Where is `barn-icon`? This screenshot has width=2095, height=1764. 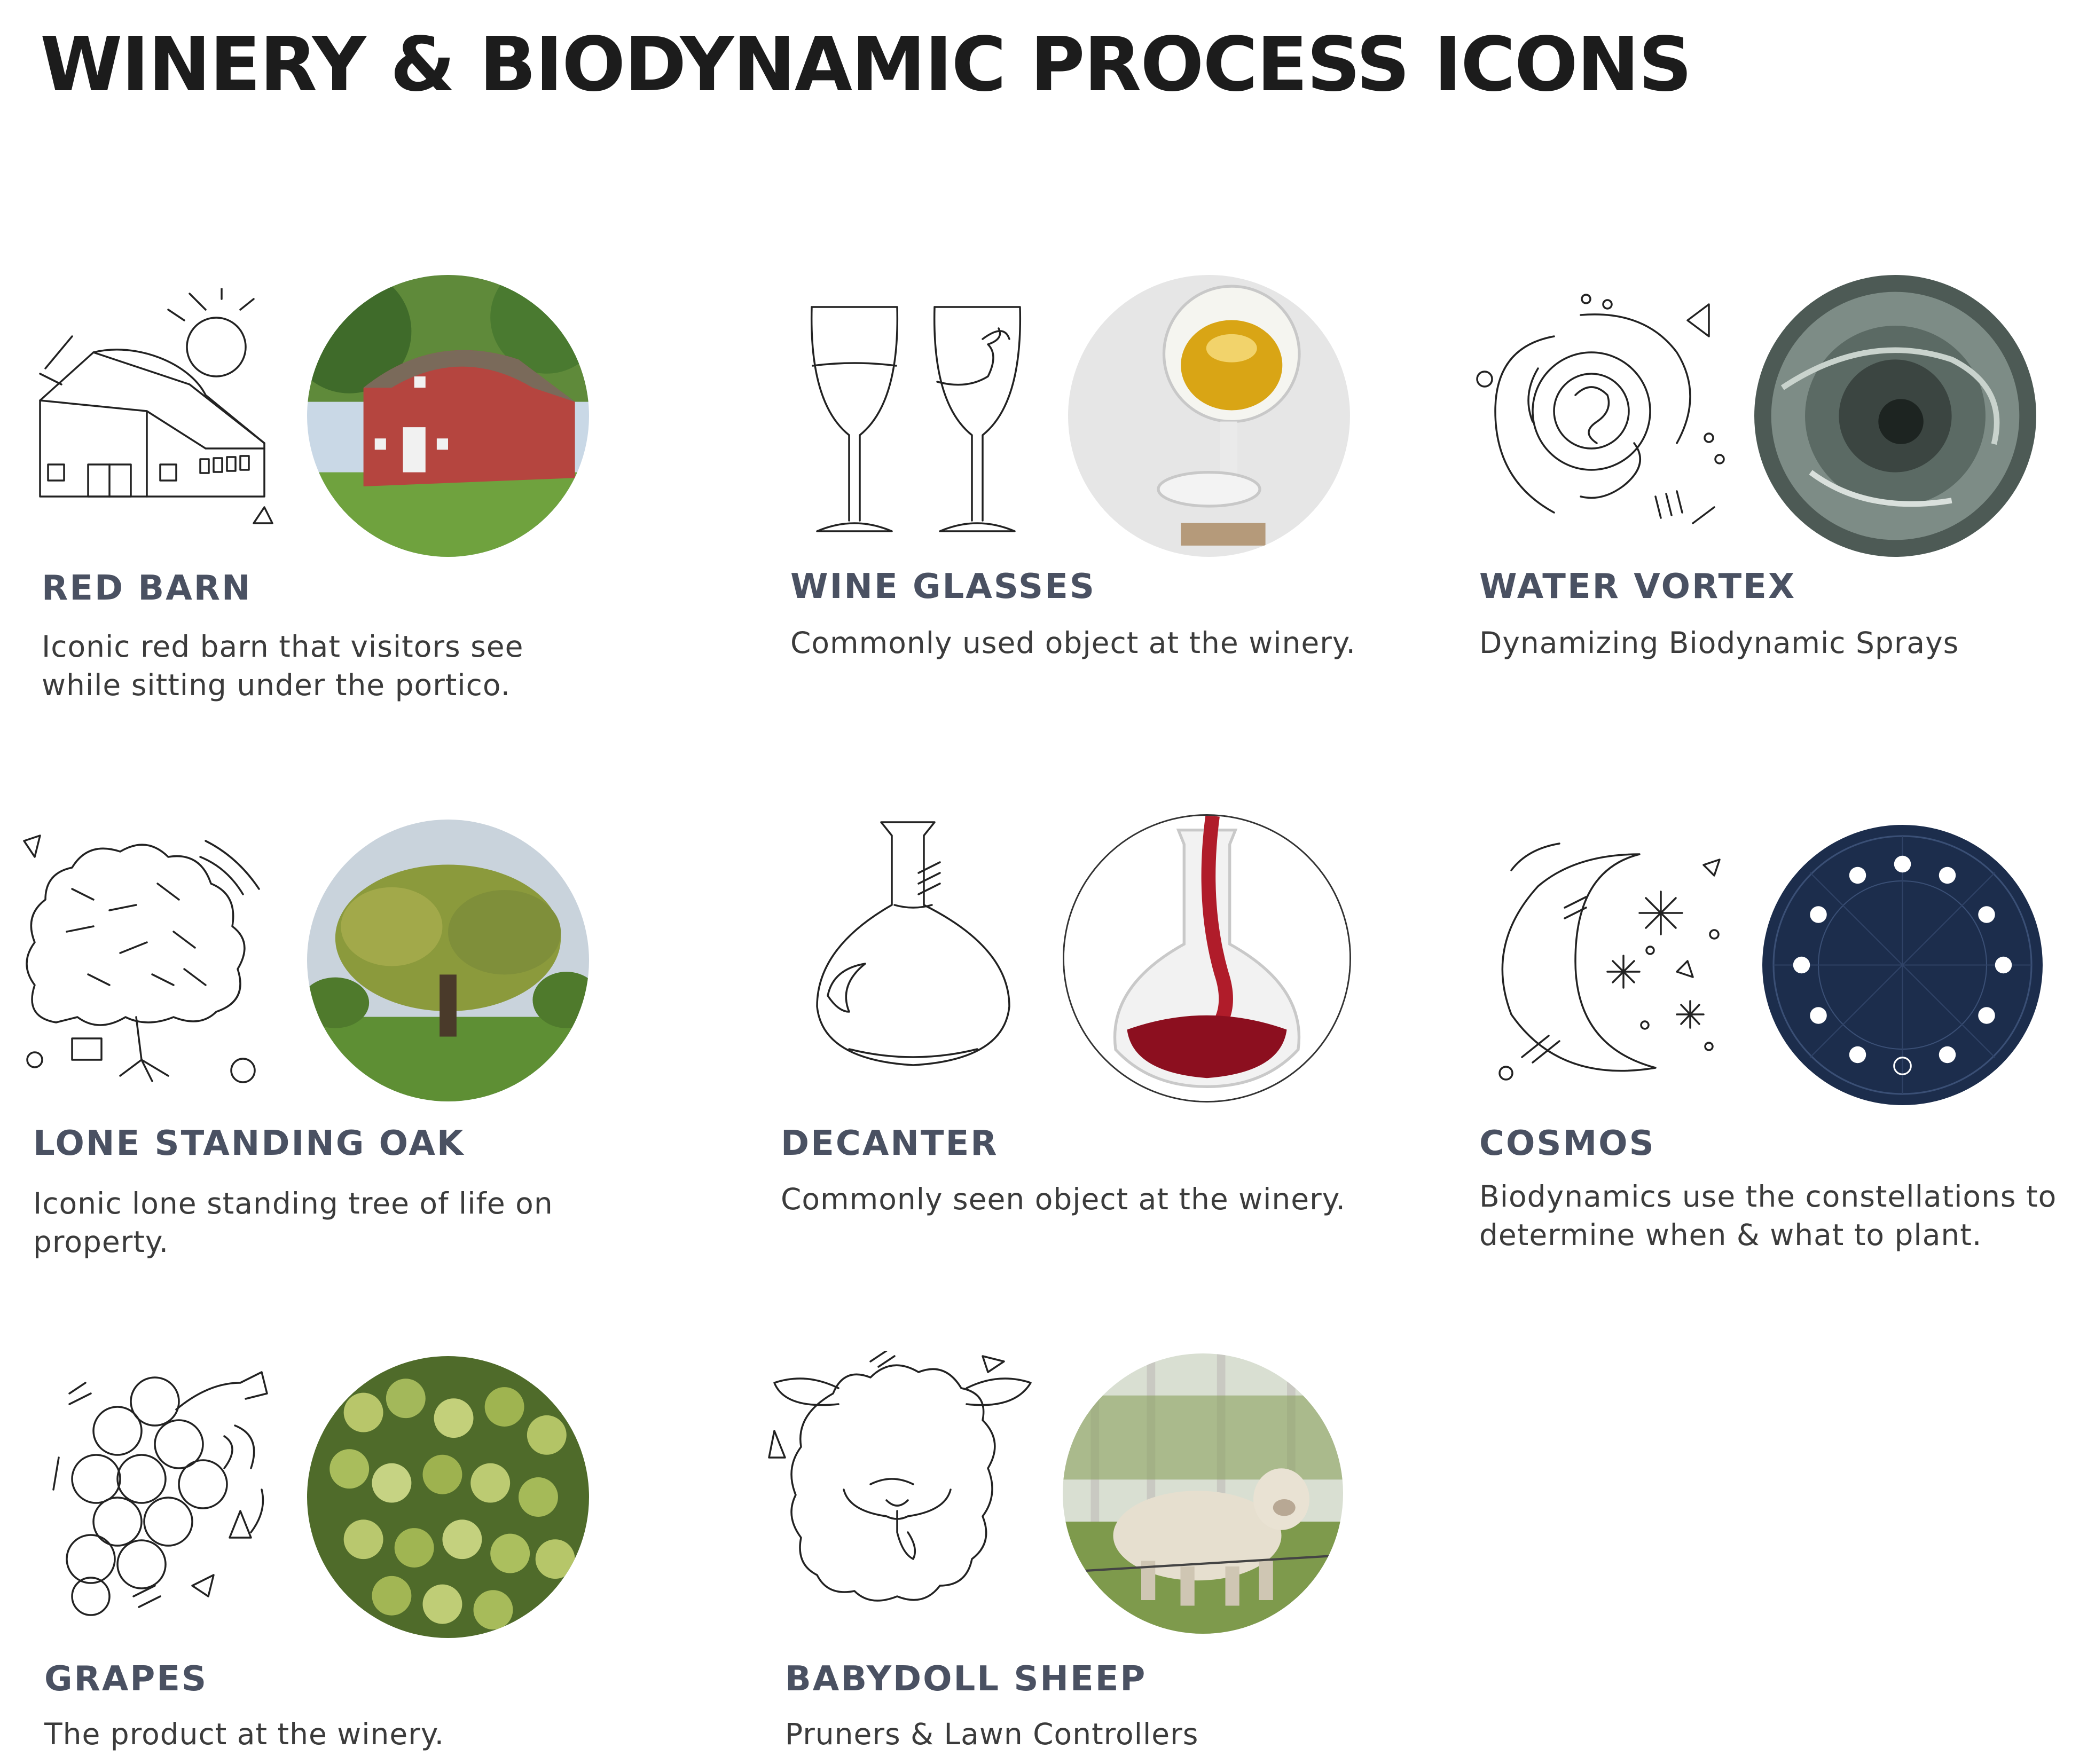 barn-icon is located at coordinates (154, 411).